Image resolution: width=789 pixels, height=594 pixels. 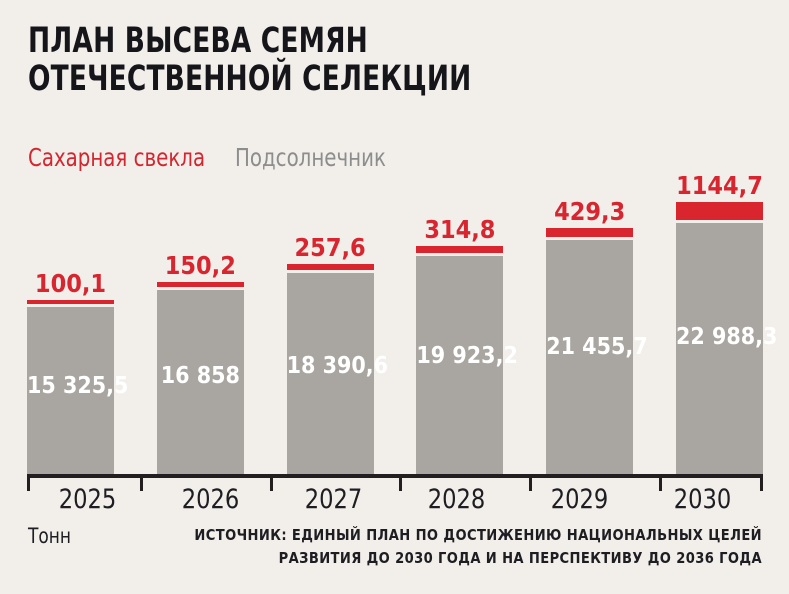 I want to click on bar-value-label-sunflower-2030: 22 988,3, so click(x=726, y=337).